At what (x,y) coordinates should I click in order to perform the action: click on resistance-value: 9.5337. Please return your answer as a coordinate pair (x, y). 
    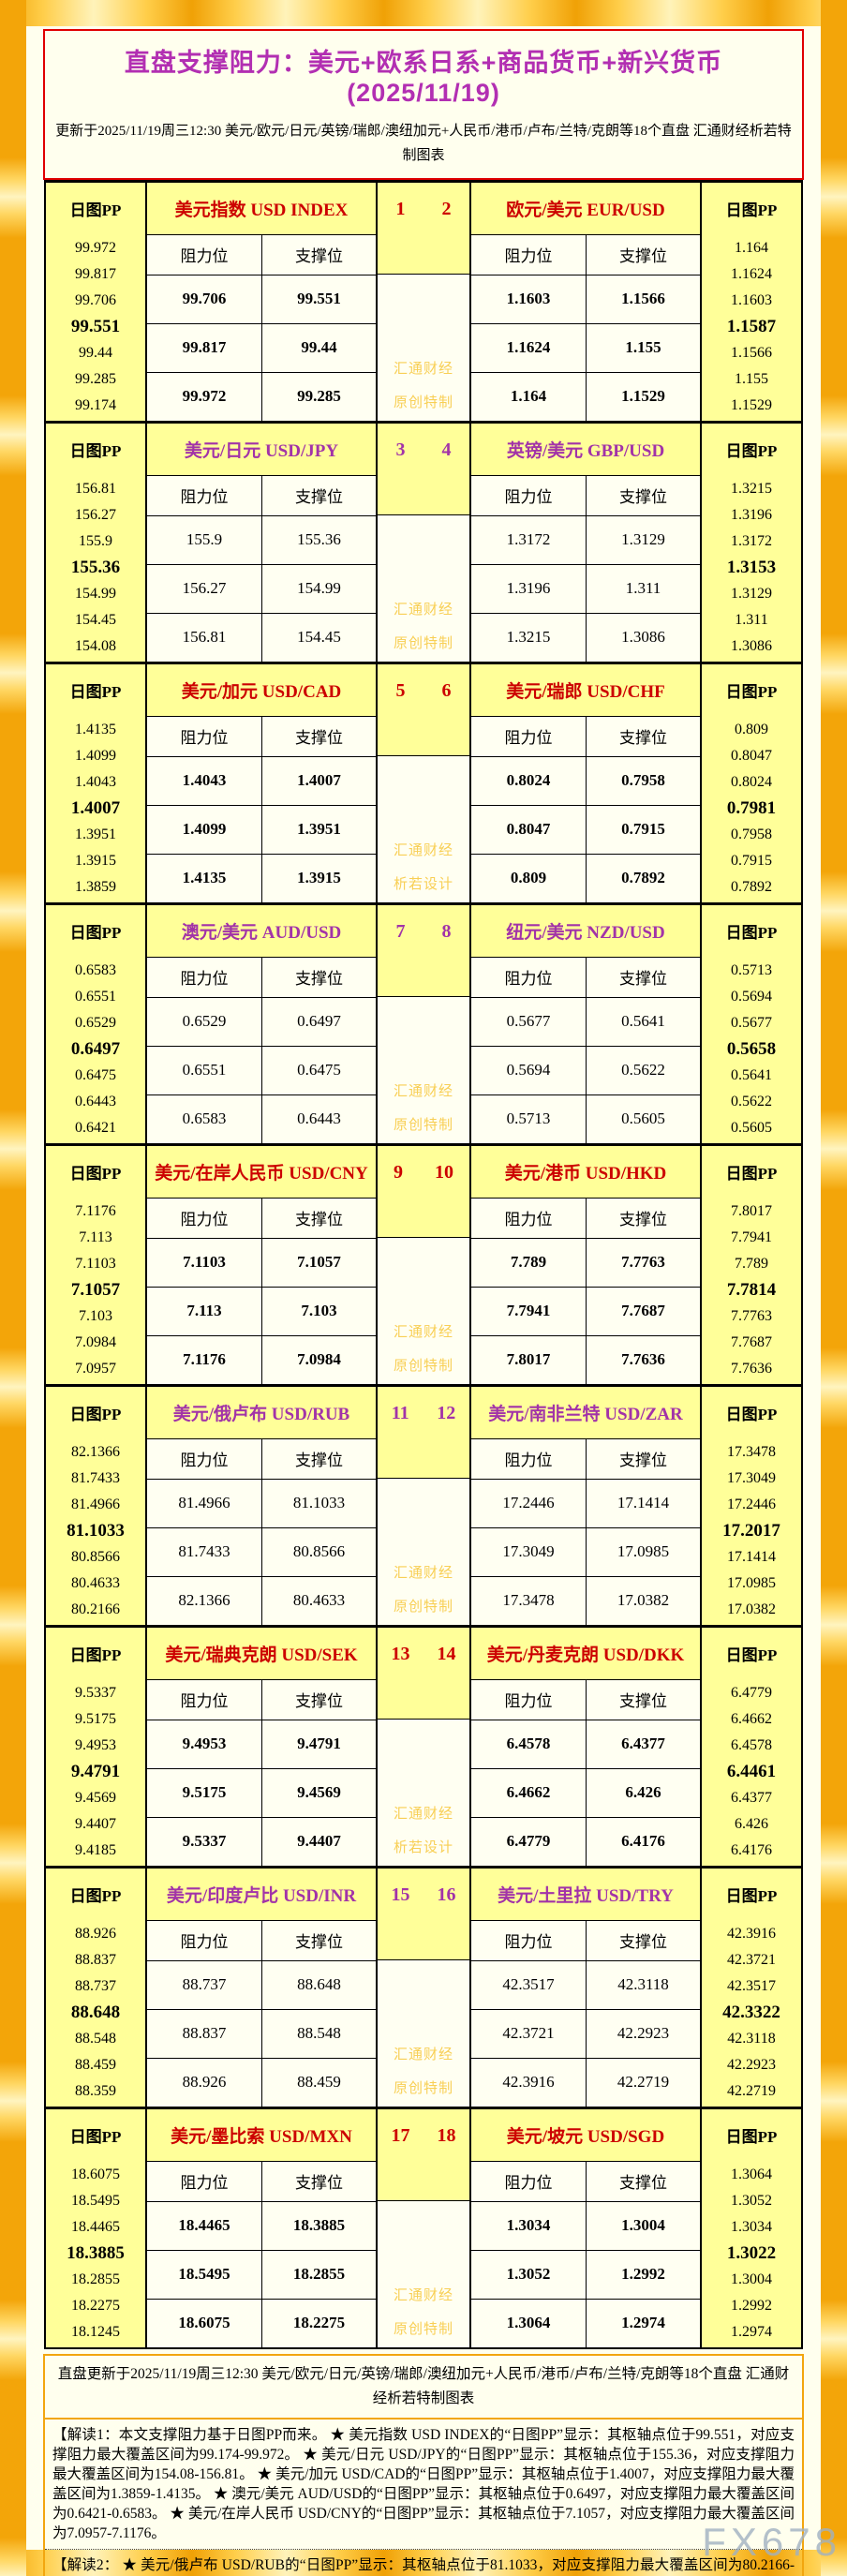
    Looking at the image, I should click on (204, 1841).